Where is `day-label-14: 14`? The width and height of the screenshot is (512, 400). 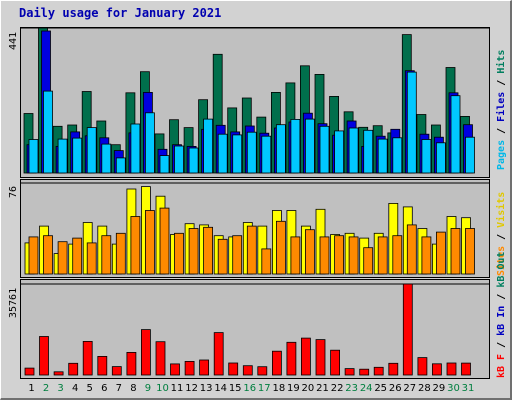
day-label-14: 14 is located at coordinates (221, 388).